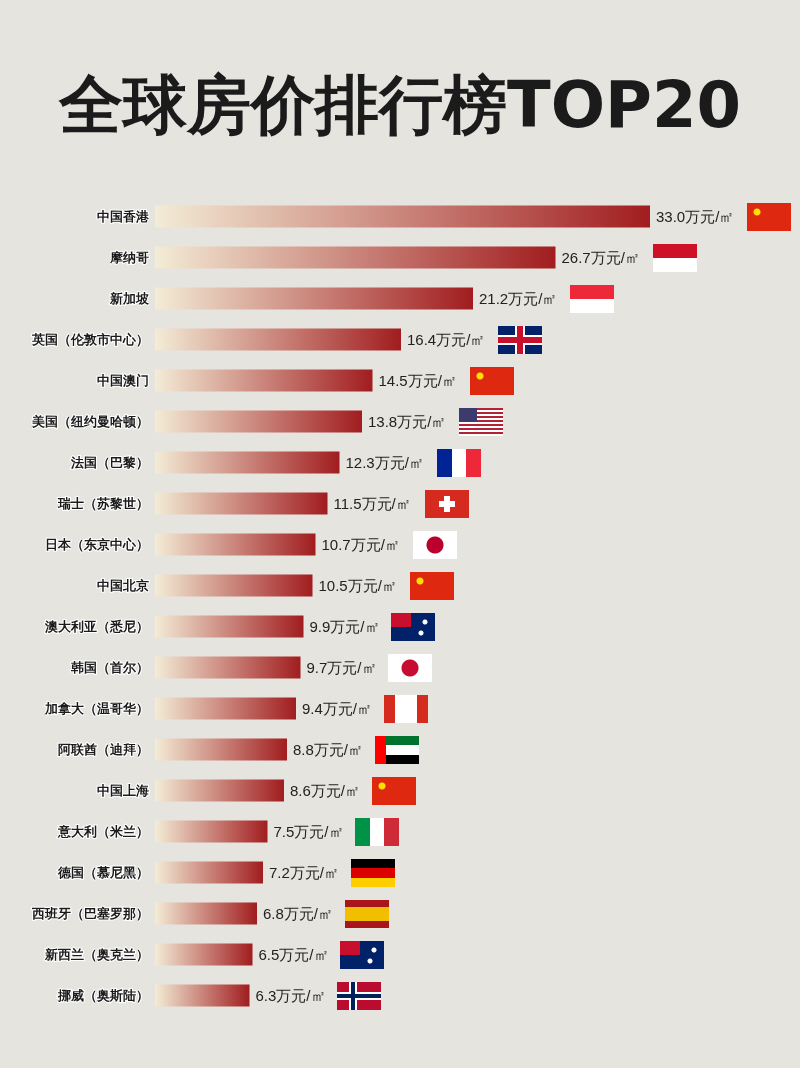 This screenshot has width=800, height=1068. What do you see at coordinates (96, 626) in the screenshot?
I see `y-tick-label: 澳大利亚（悉尼）` at bounding box center [96, 626].